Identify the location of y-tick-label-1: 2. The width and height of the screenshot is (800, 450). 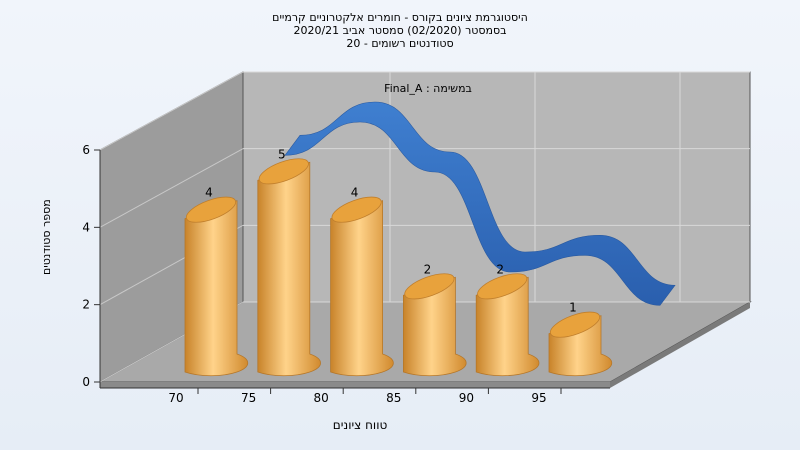
(86, 305).